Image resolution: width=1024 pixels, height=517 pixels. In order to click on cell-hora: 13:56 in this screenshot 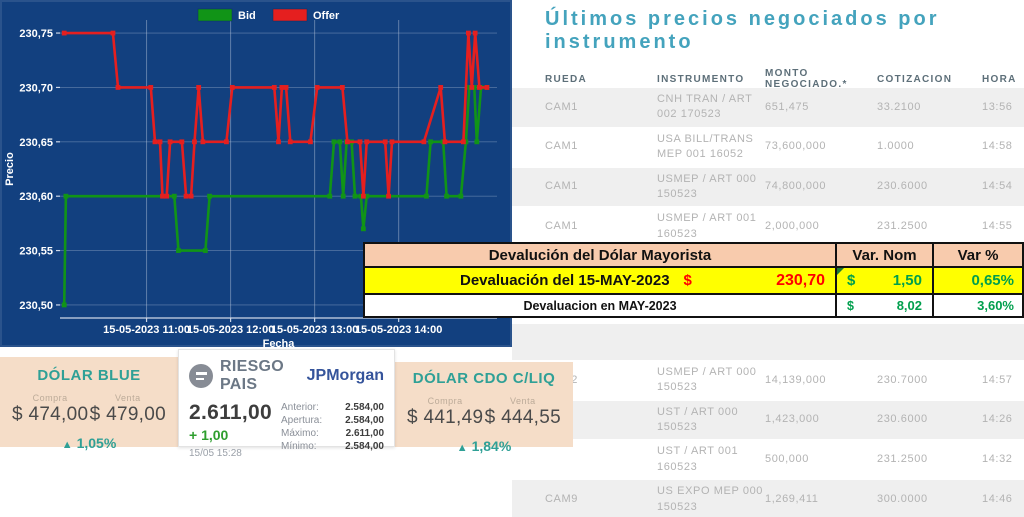, I will do `click(997, 106)`.